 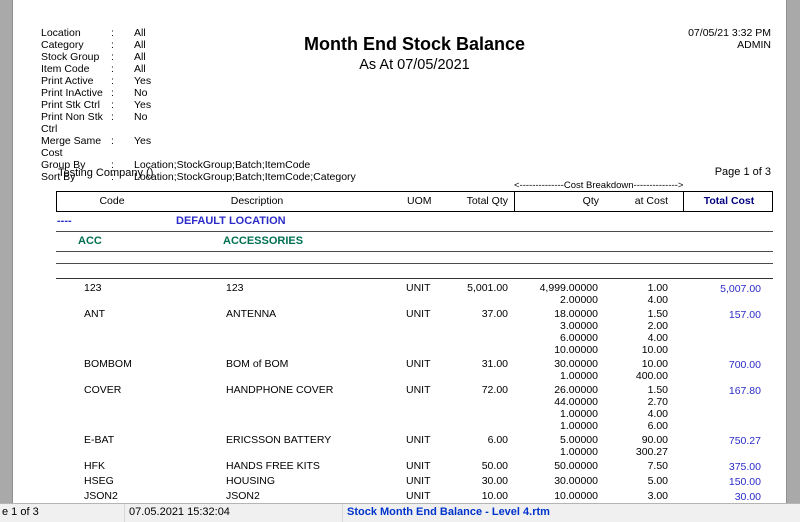 I want to click on company-name: Testing Company (), so click(x=106, y=173).